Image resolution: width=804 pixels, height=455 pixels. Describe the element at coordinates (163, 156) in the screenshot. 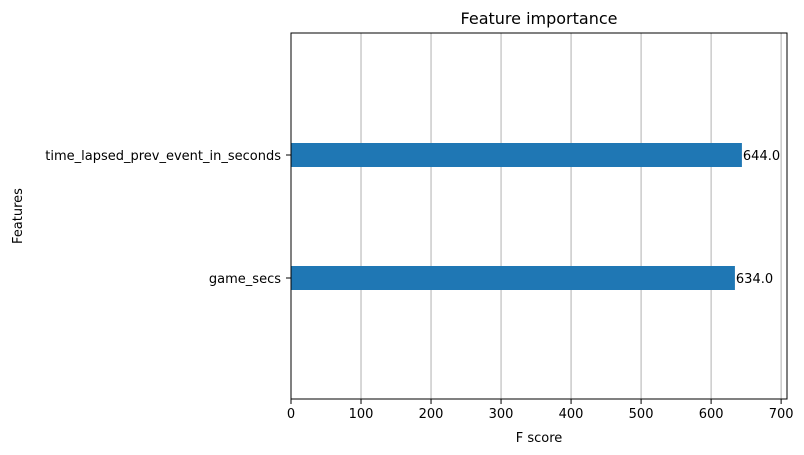

I see `y-tick-label: time_lapsed_prev_event_in_seconds` at that location.